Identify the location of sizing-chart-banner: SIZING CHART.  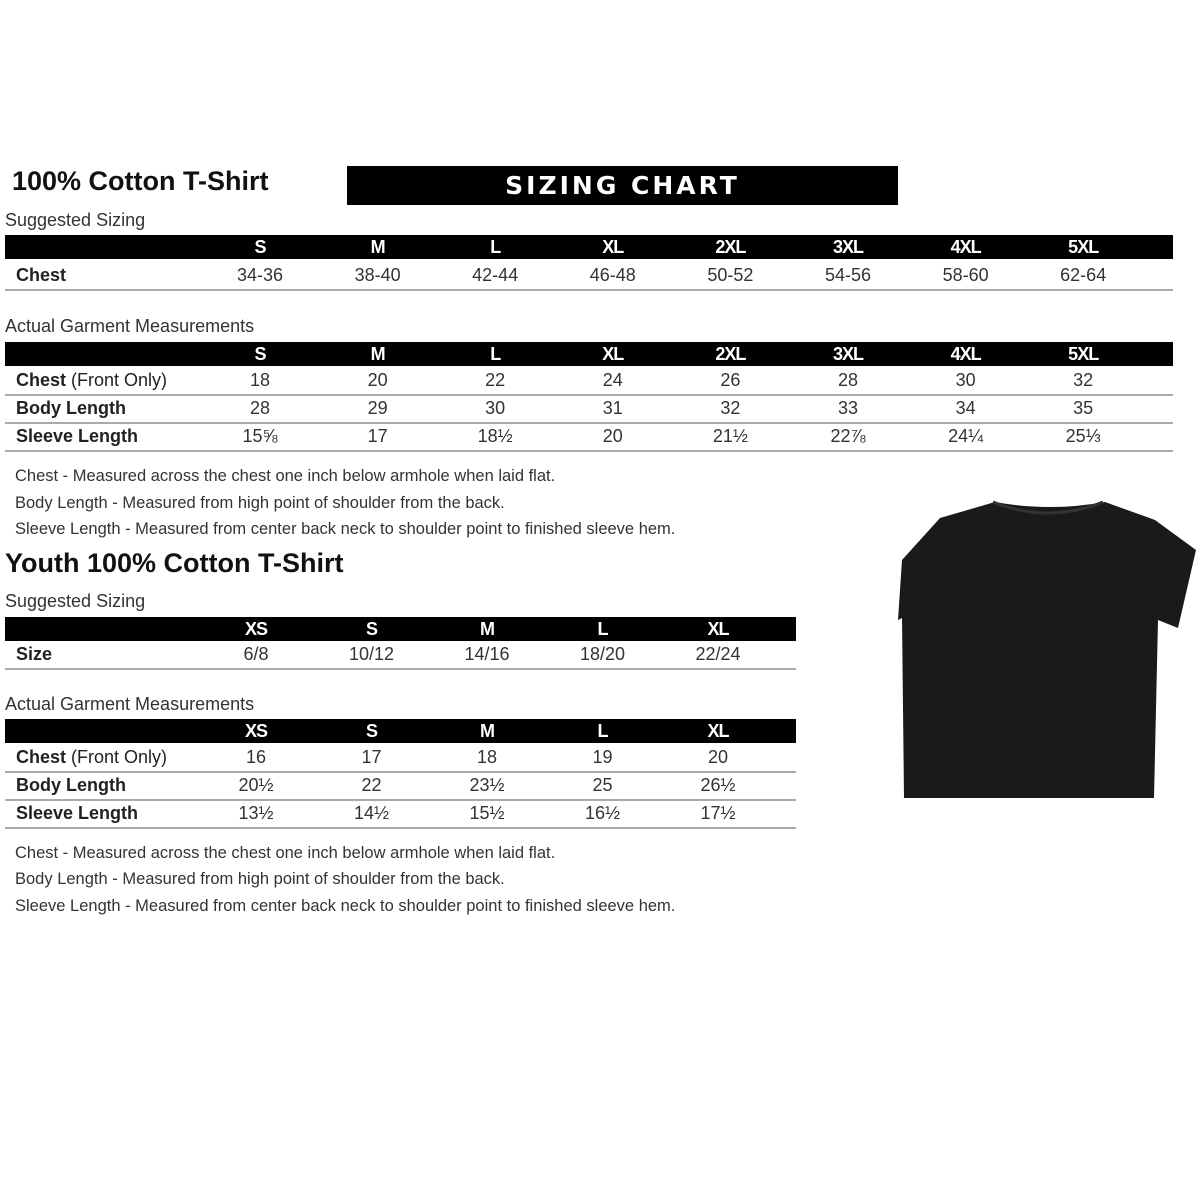
(622, 185).